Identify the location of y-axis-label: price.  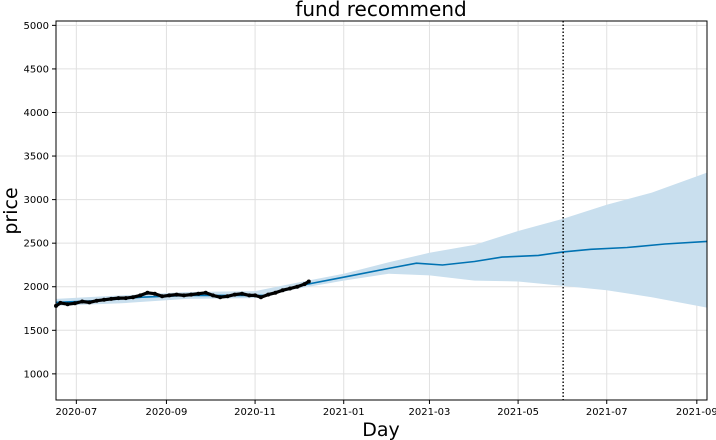
(11, 210).